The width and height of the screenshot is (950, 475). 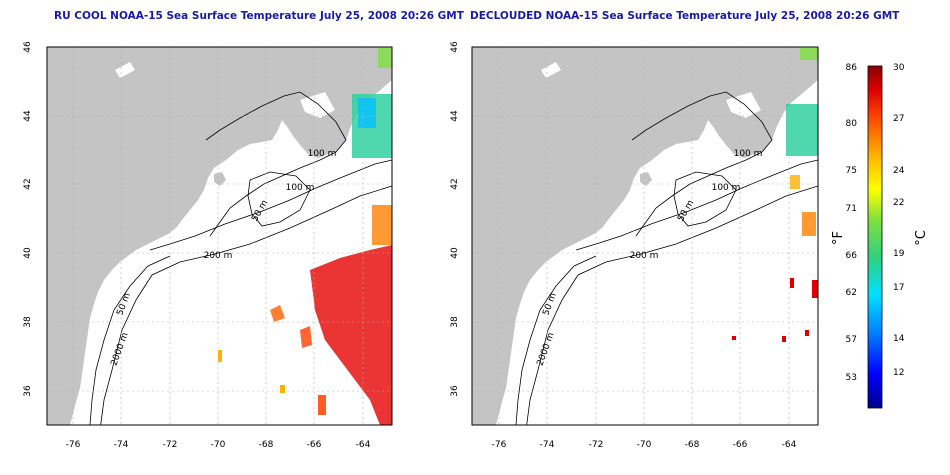 I want to click on right-chesapeake, so click(x=526, y=307).